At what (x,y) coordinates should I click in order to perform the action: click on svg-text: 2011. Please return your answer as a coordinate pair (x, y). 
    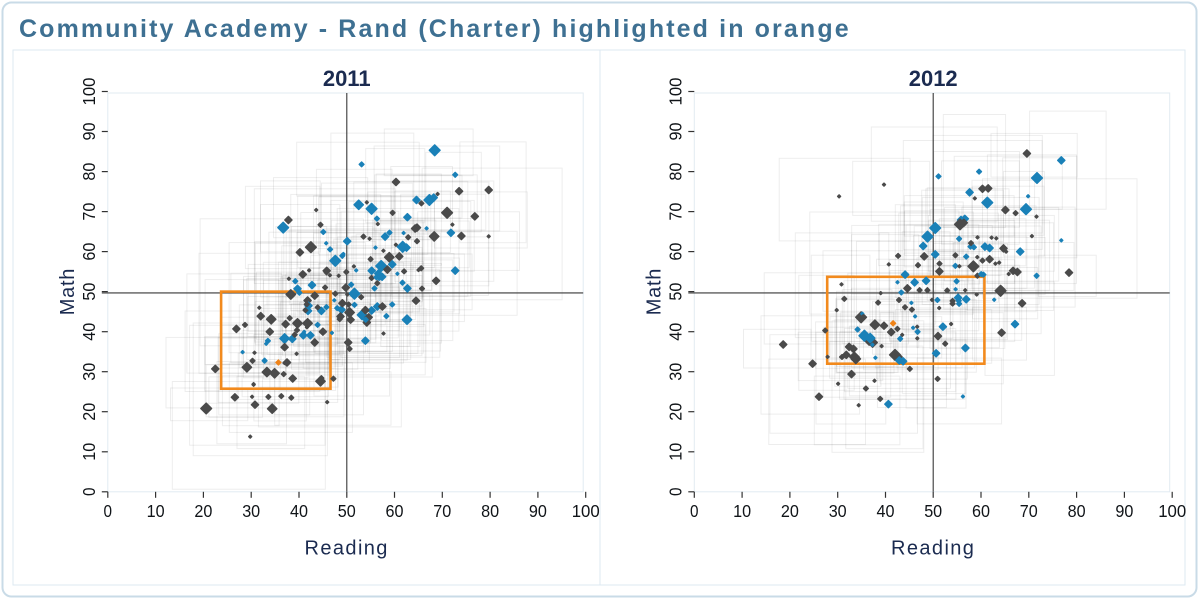
    Looking at the image, I should click on (347, 78).